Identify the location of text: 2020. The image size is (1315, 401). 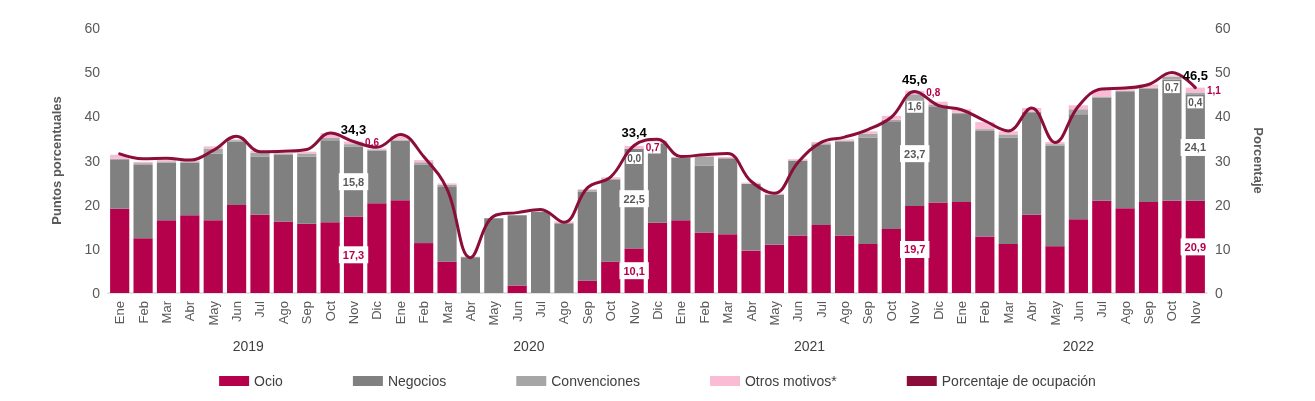
(529, 346).